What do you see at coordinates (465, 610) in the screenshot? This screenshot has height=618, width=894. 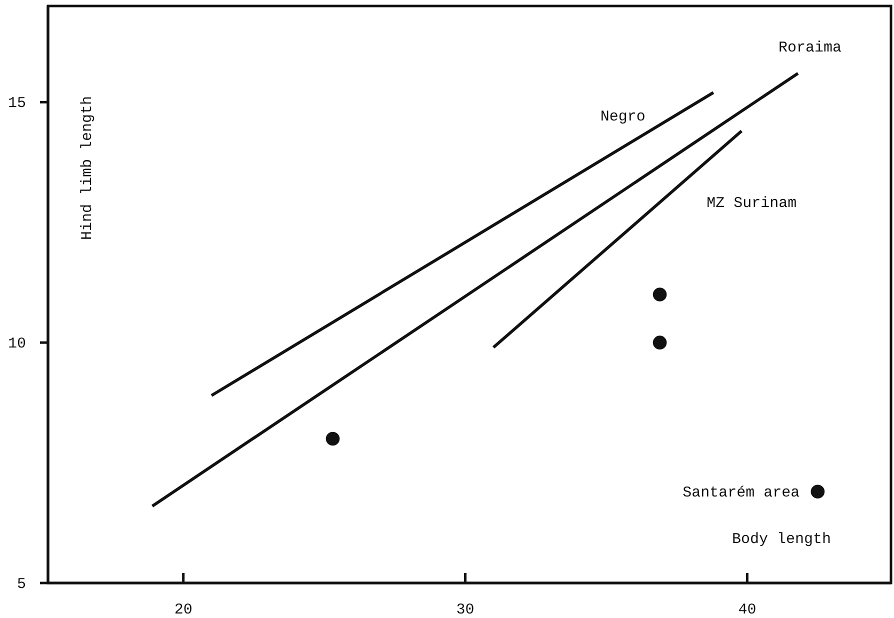 I see `x-tick-label: 30` at bounding box center [465, 610].